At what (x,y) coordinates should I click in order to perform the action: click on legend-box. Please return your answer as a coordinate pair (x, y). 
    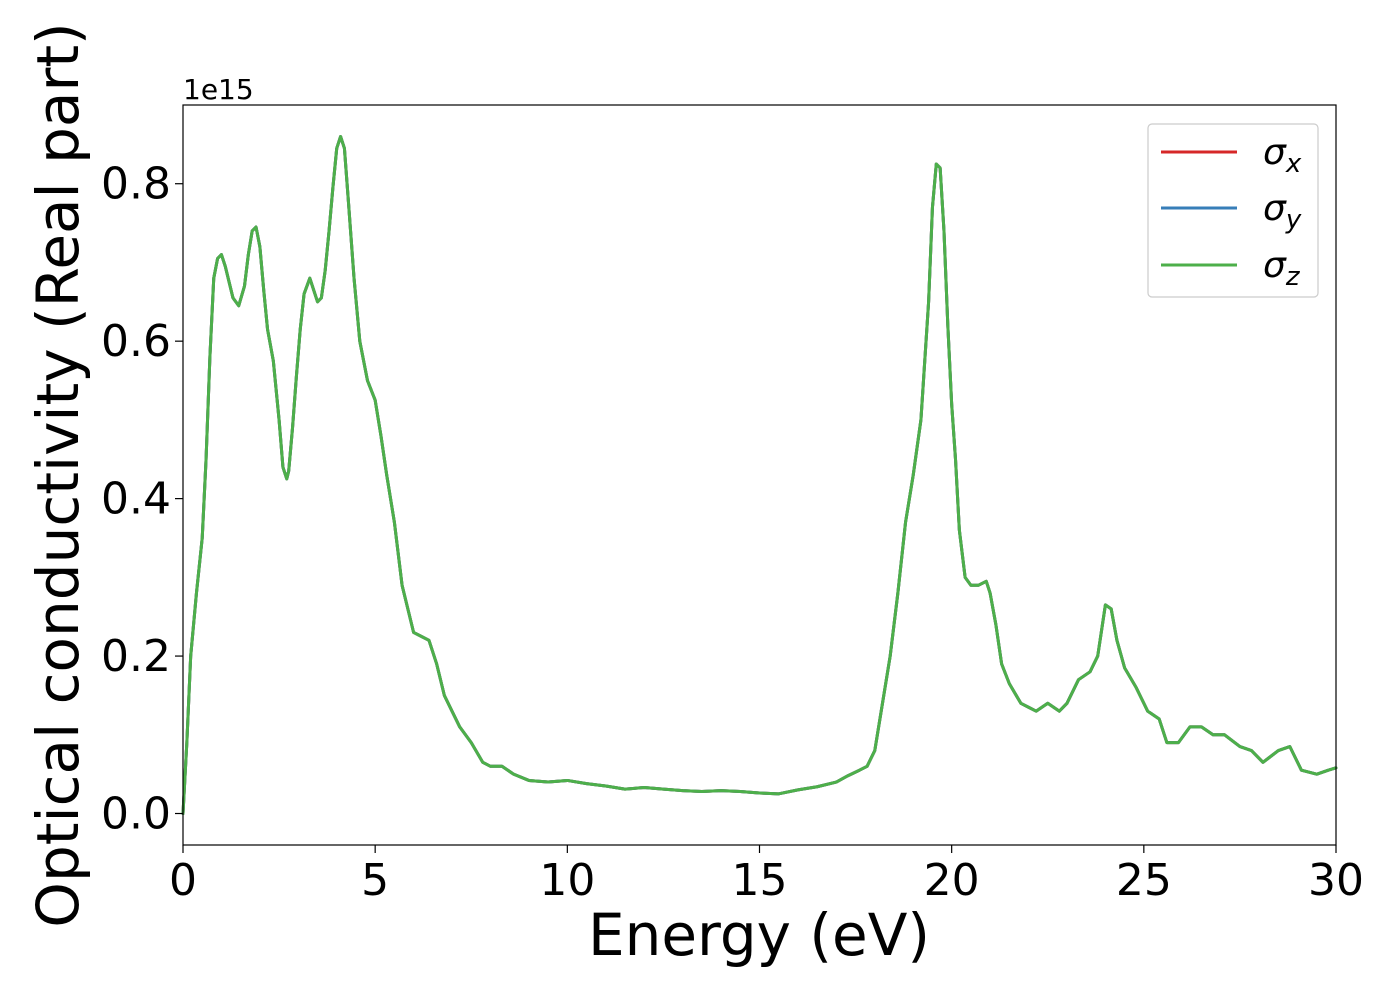
    Looking at the image, I should click on (1233, 210).